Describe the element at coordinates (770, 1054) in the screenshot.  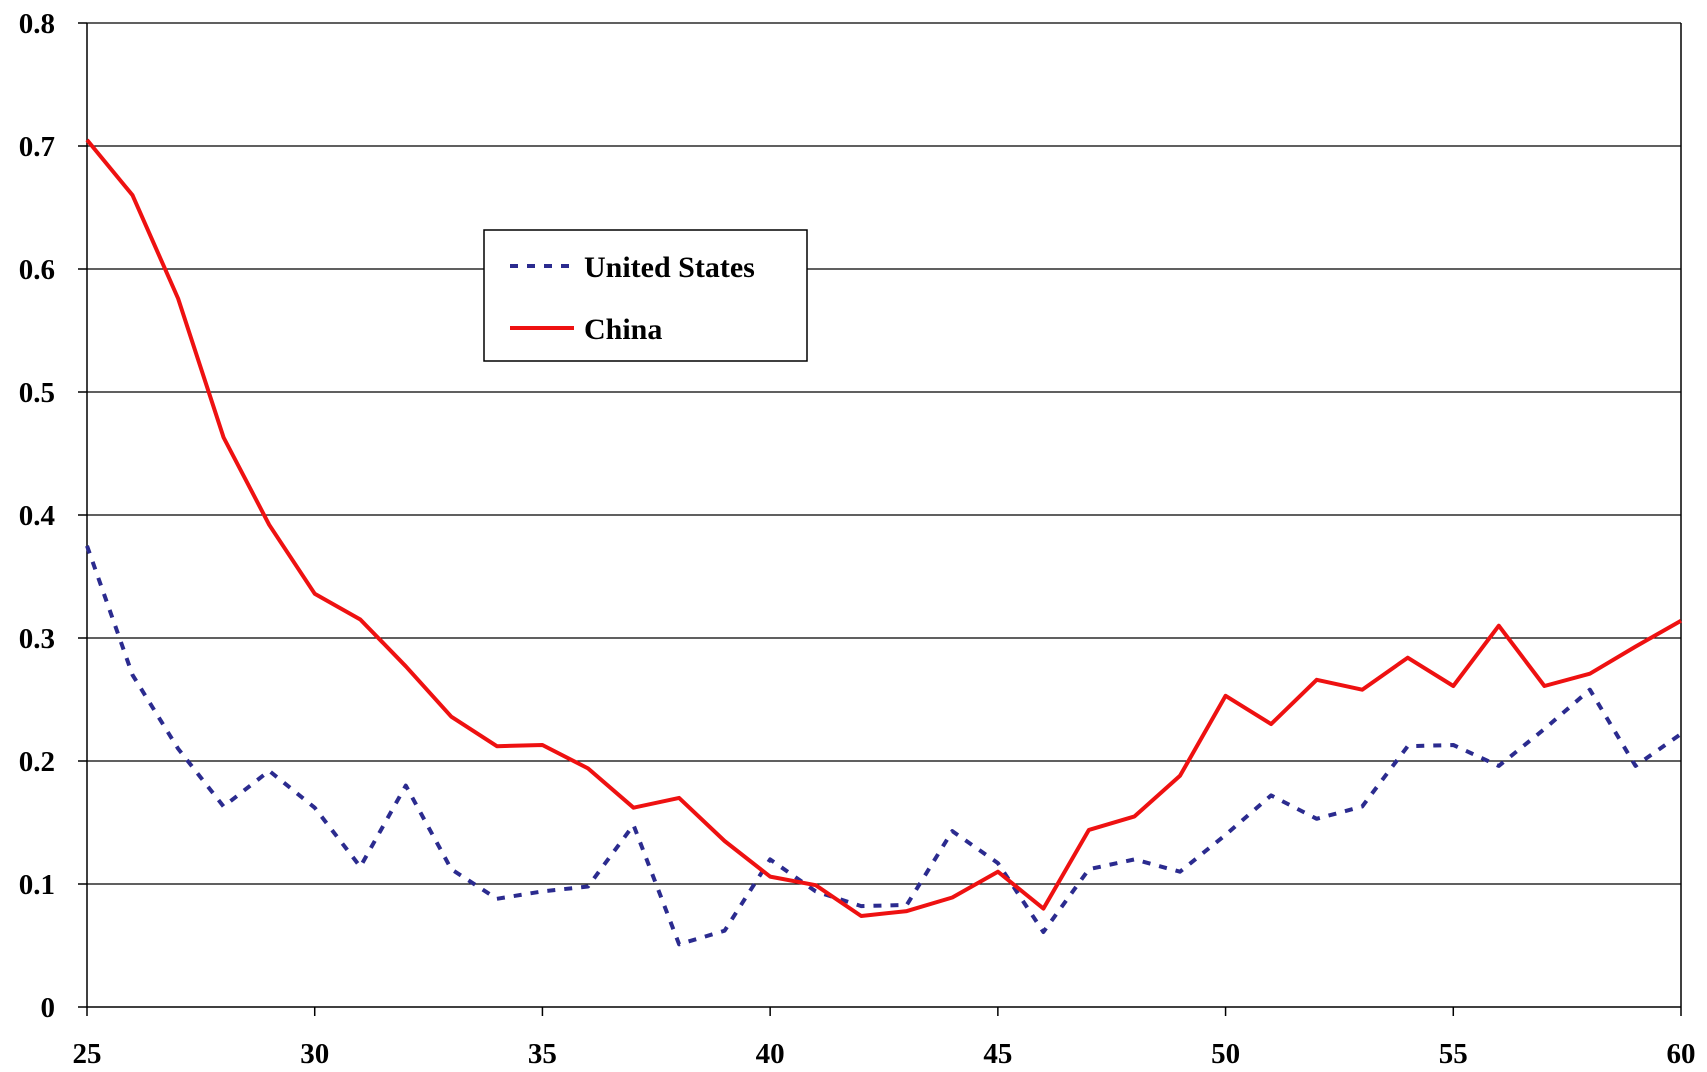
I see `x-tick-label: 40` at that location.